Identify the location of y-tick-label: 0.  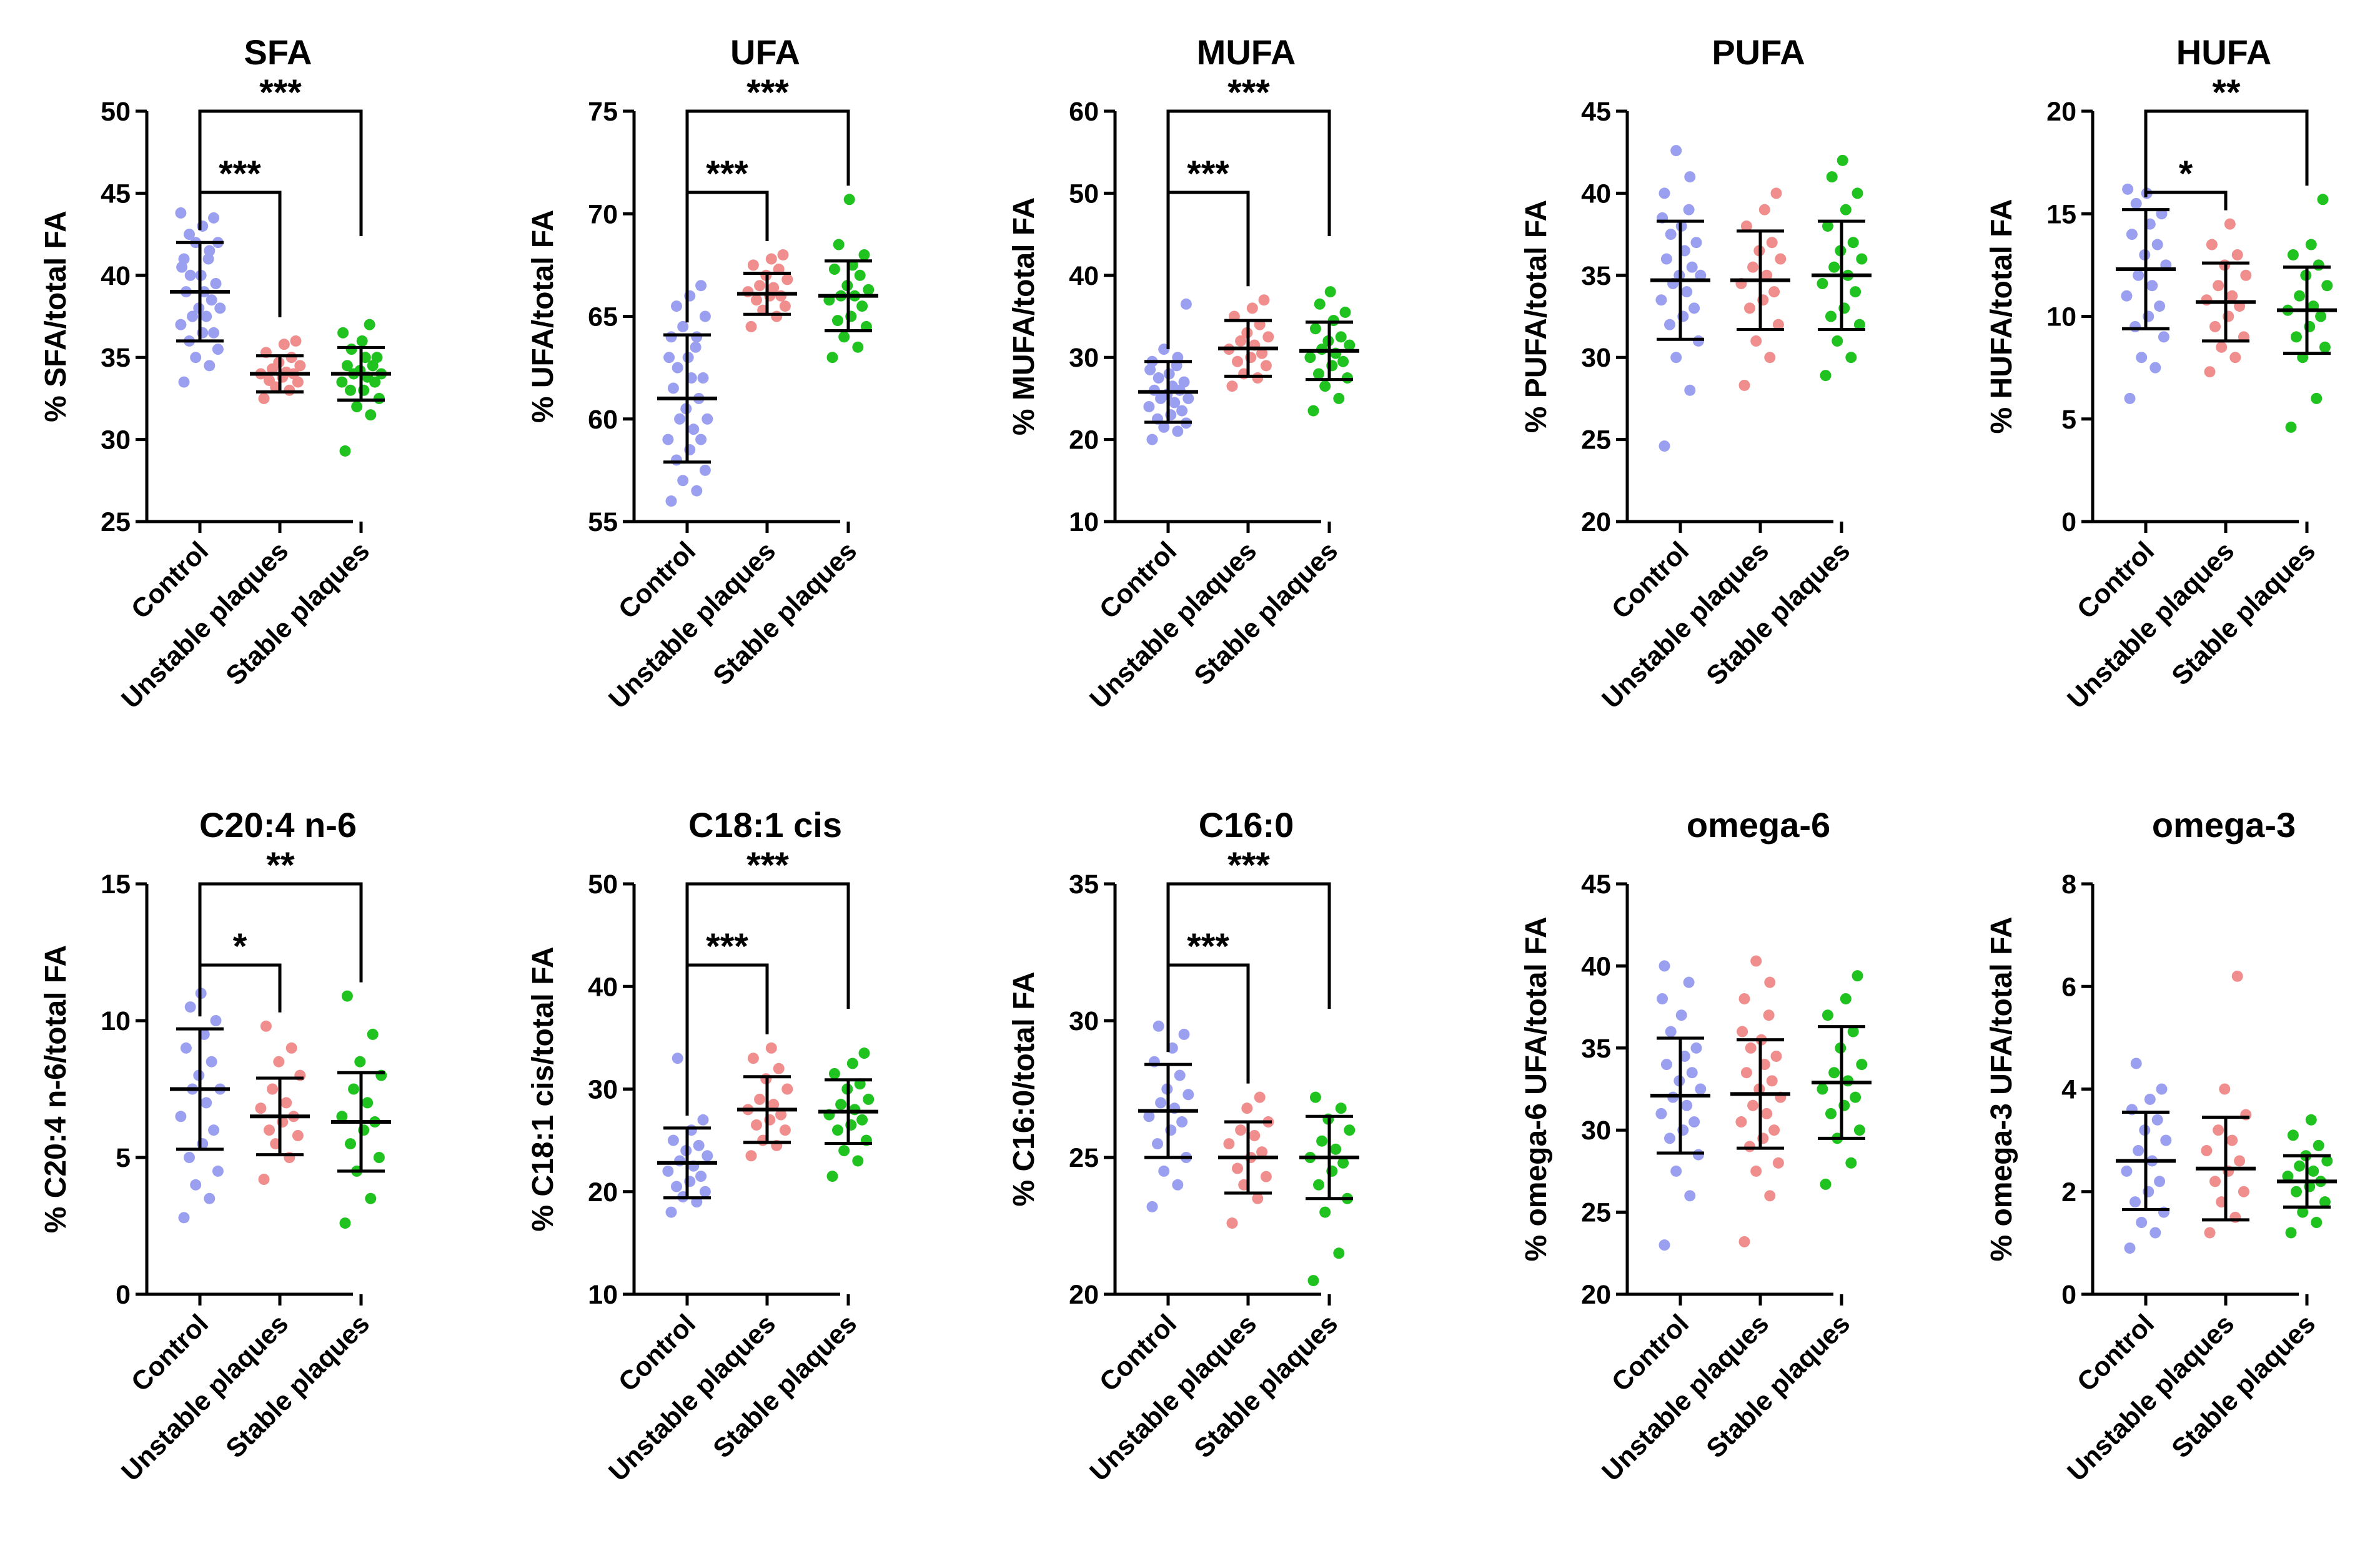
(2068, 522).